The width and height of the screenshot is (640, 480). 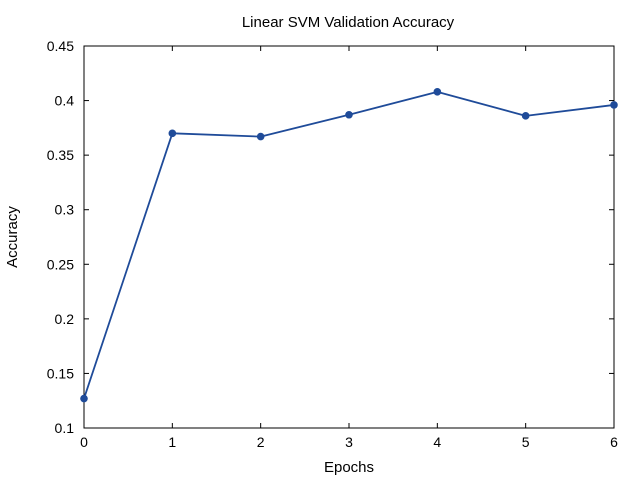 What do you see at coordinates (60, 155) in the screenshot?
I see `y-tick-label: 0.35` at bounding box center [60, 155].